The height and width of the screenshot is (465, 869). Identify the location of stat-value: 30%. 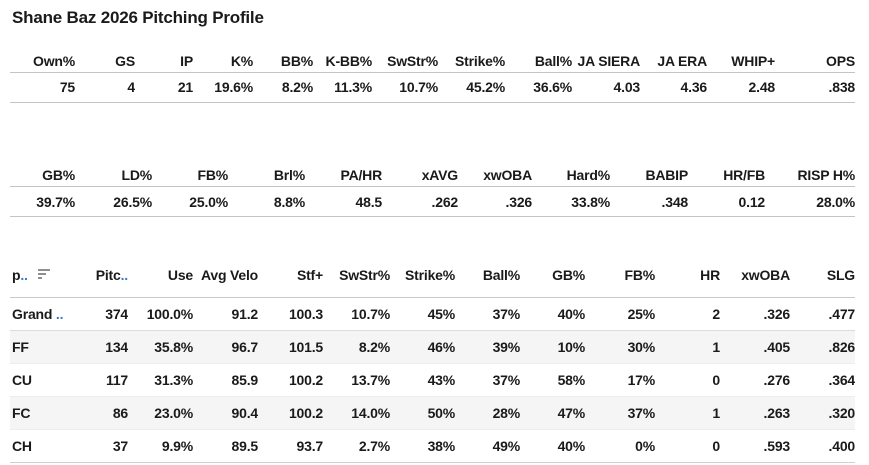
(641, 346).